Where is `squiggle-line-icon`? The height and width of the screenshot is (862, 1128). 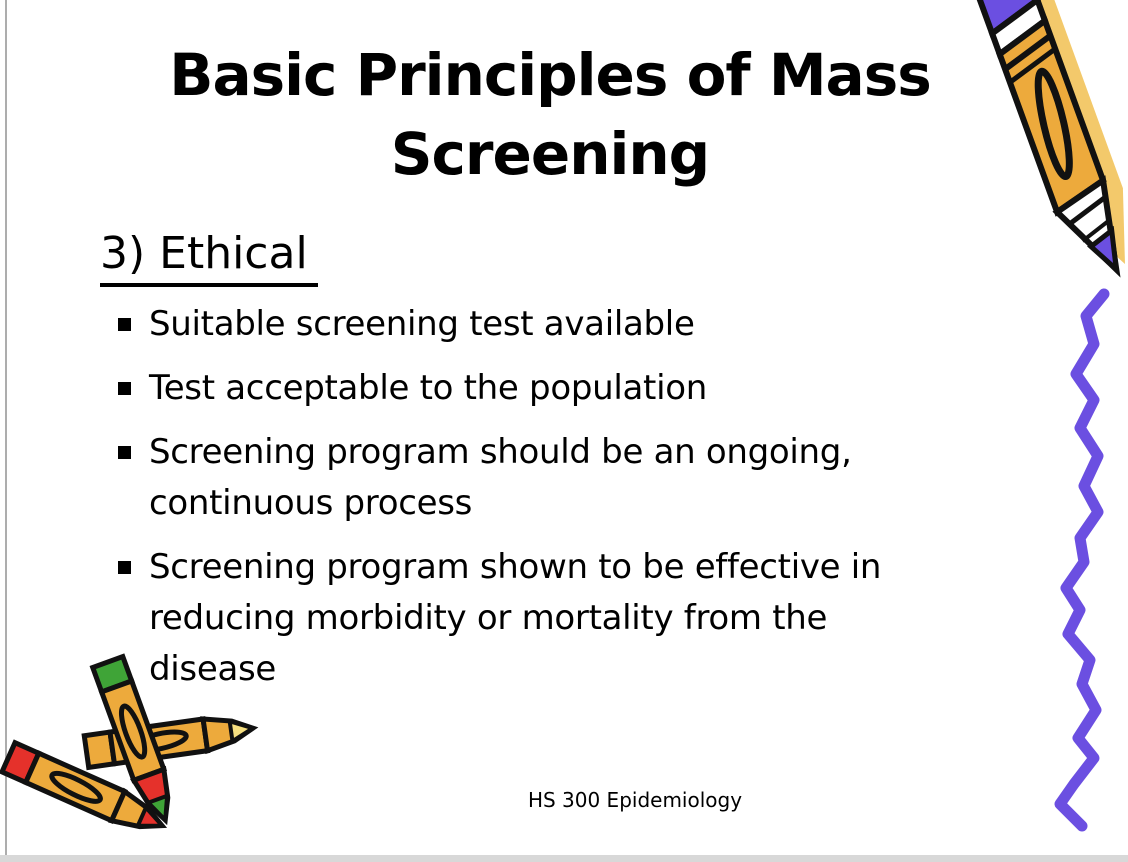 squiggle-line-icon is located at coordinates (1082, 560).